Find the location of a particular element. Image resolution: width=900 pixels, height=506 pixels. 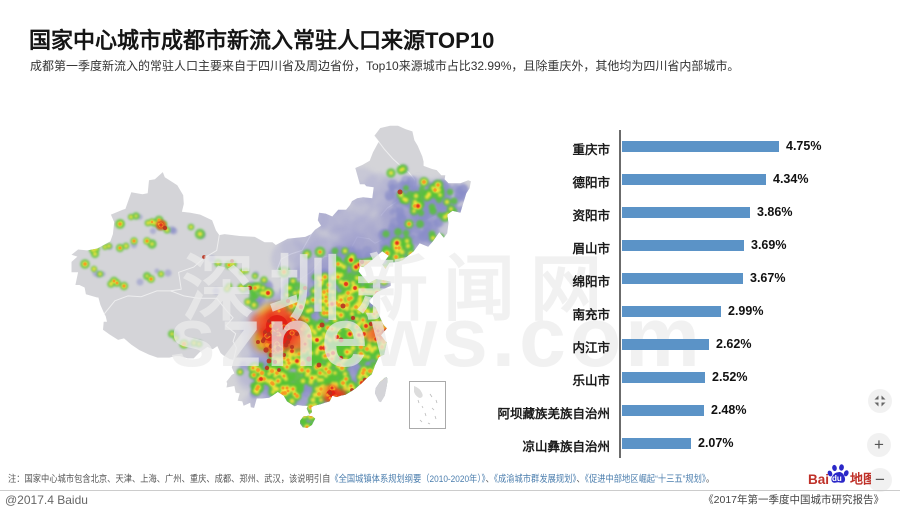

svg-text: Bai is located at coordinates (818, 479).